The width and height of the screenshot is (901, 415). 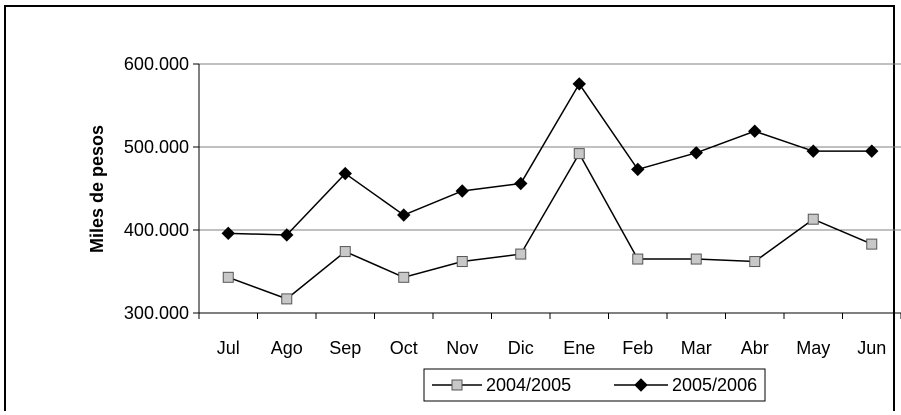 I want to click on x-tick-label: Sep, so click(x=345, y=348).